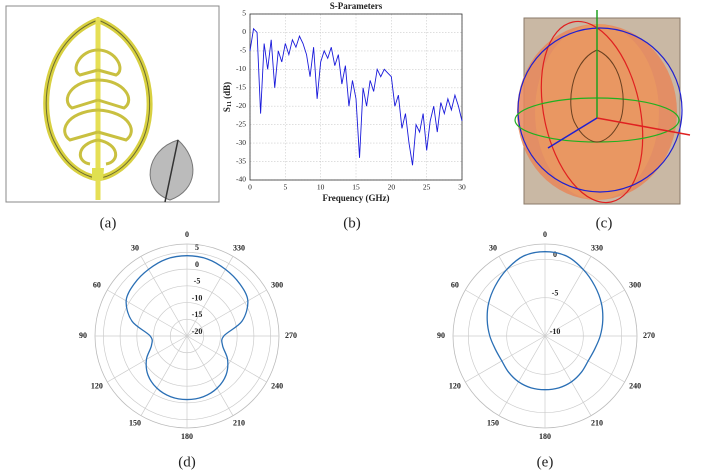 Image resolution: width=703 pixels, height=472 pixels. Describe the element at coordinates (321, 187) in the screenshot. I see `x-tick-label: 10` at that location.